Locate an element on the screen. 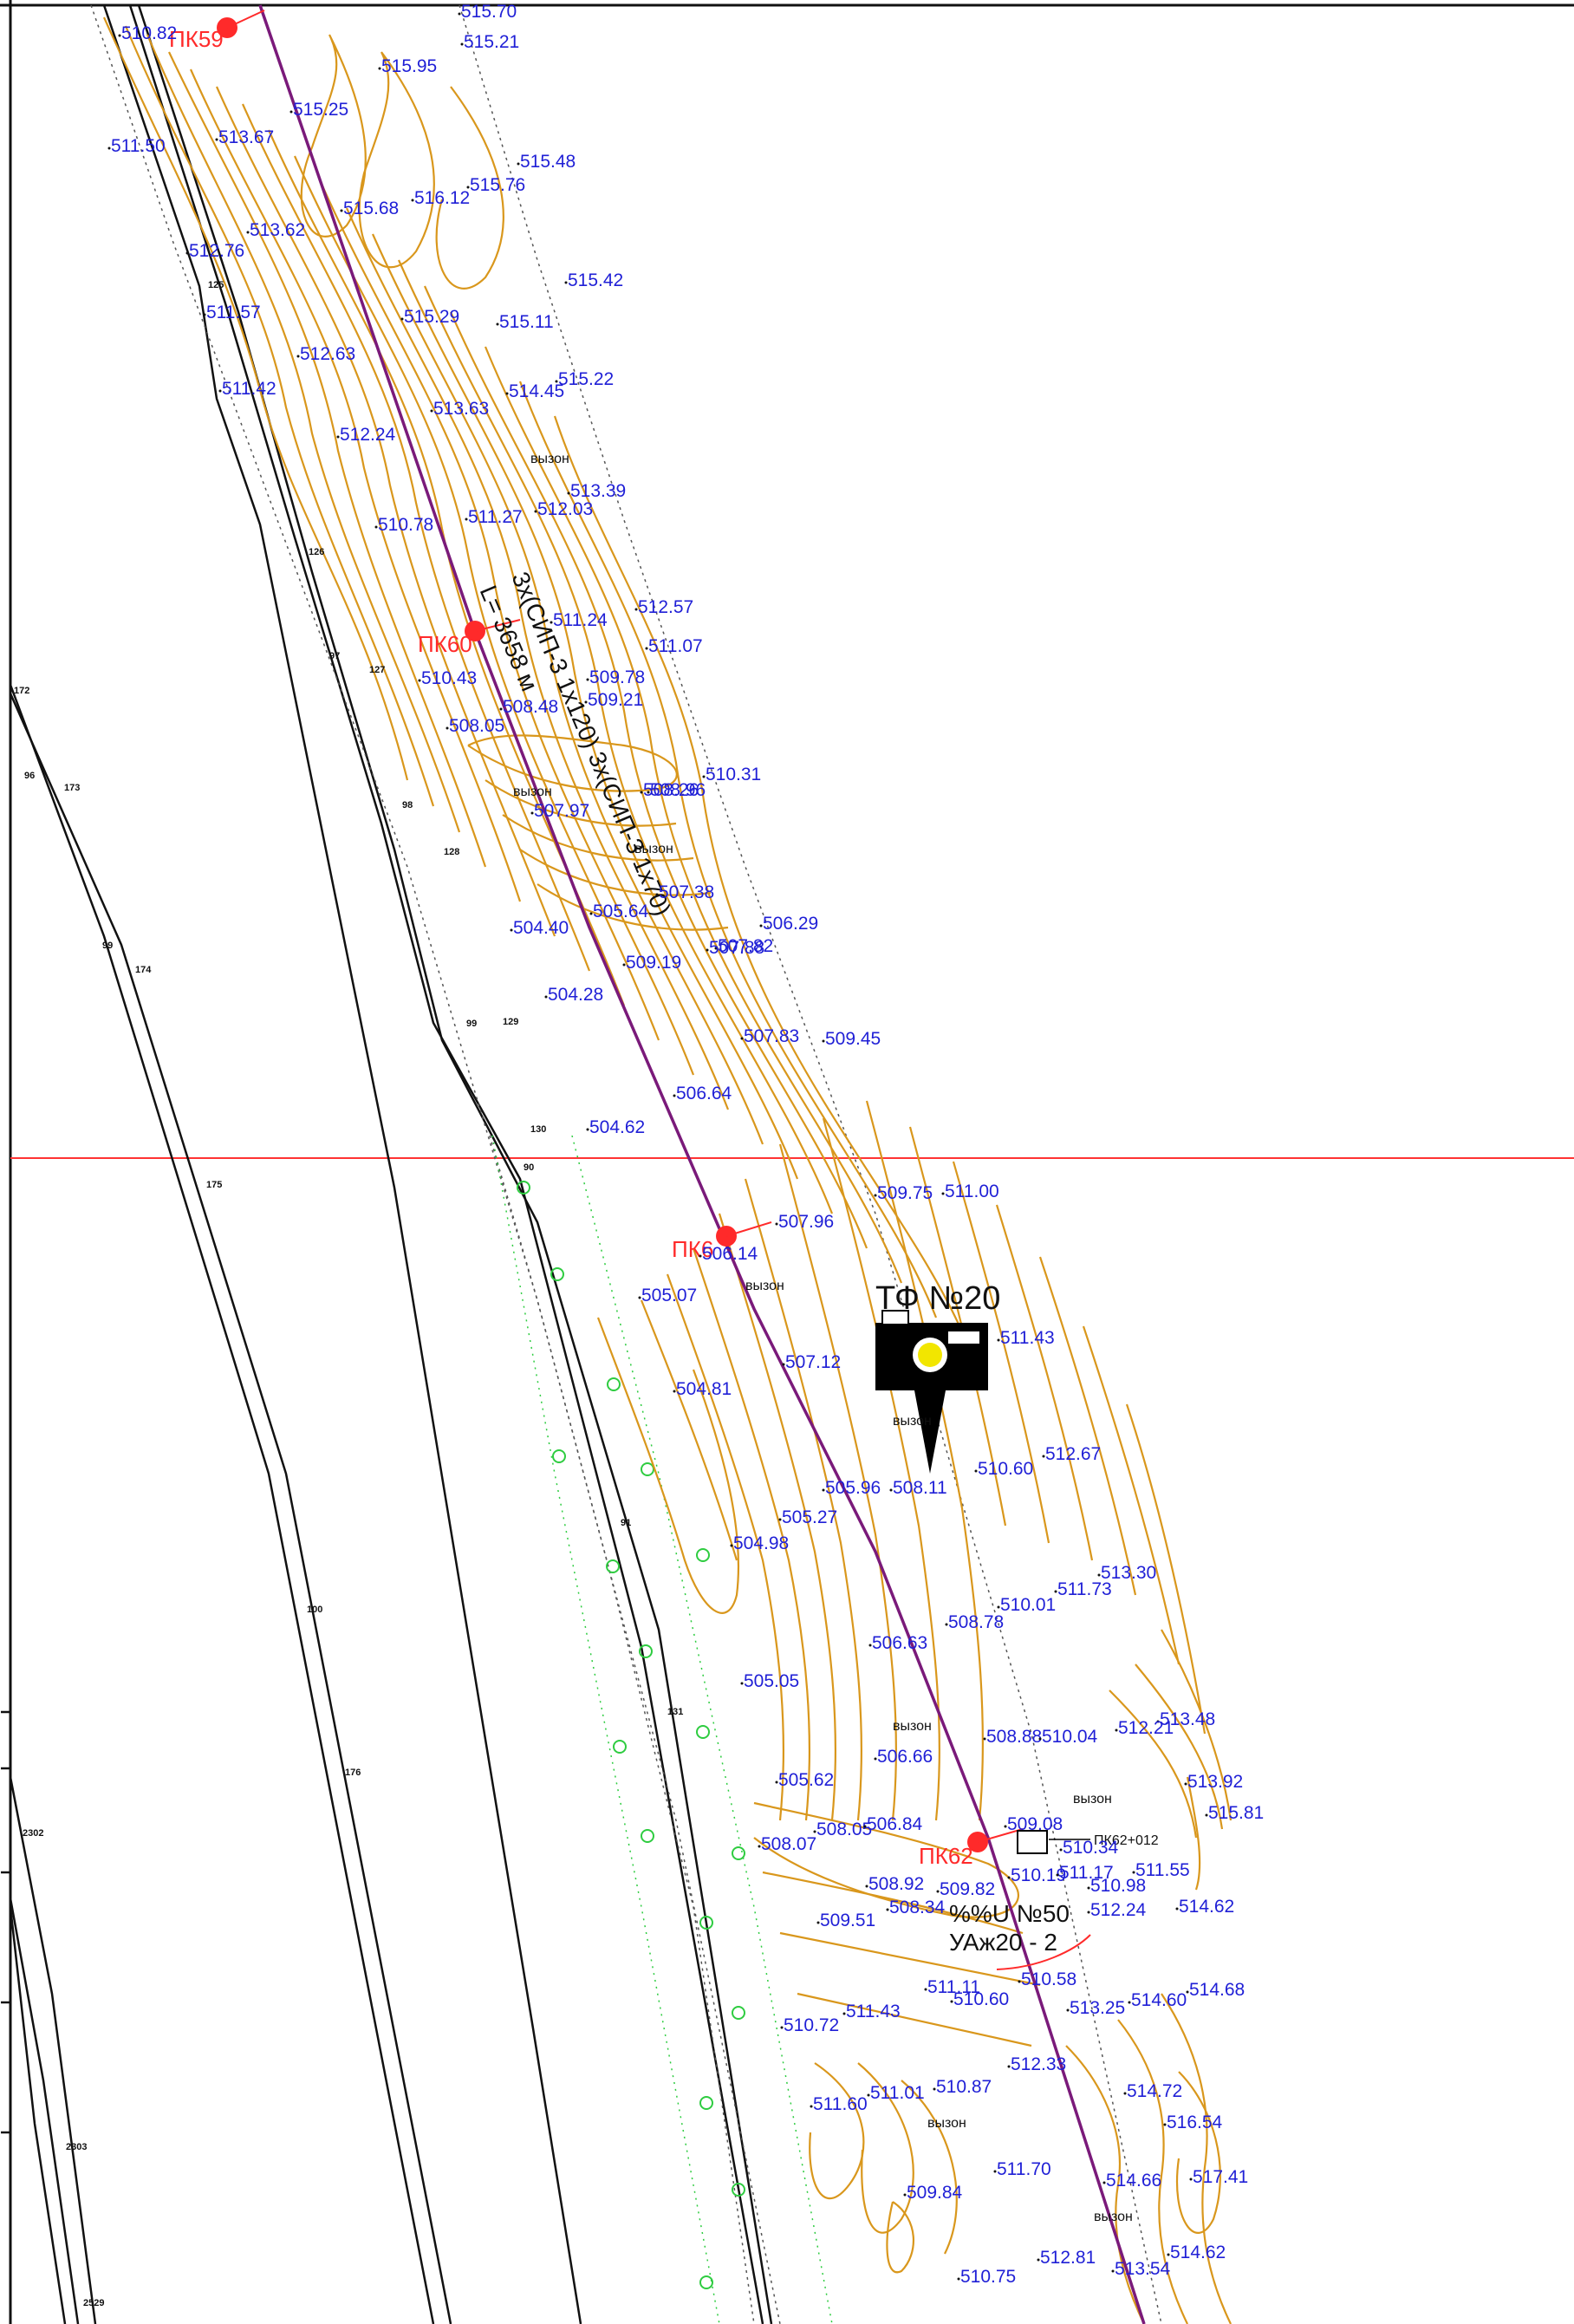 The height and width of the screenshot is (2324, 1574). spot-height-label: 512.24 is located at coordinates (368, 435).